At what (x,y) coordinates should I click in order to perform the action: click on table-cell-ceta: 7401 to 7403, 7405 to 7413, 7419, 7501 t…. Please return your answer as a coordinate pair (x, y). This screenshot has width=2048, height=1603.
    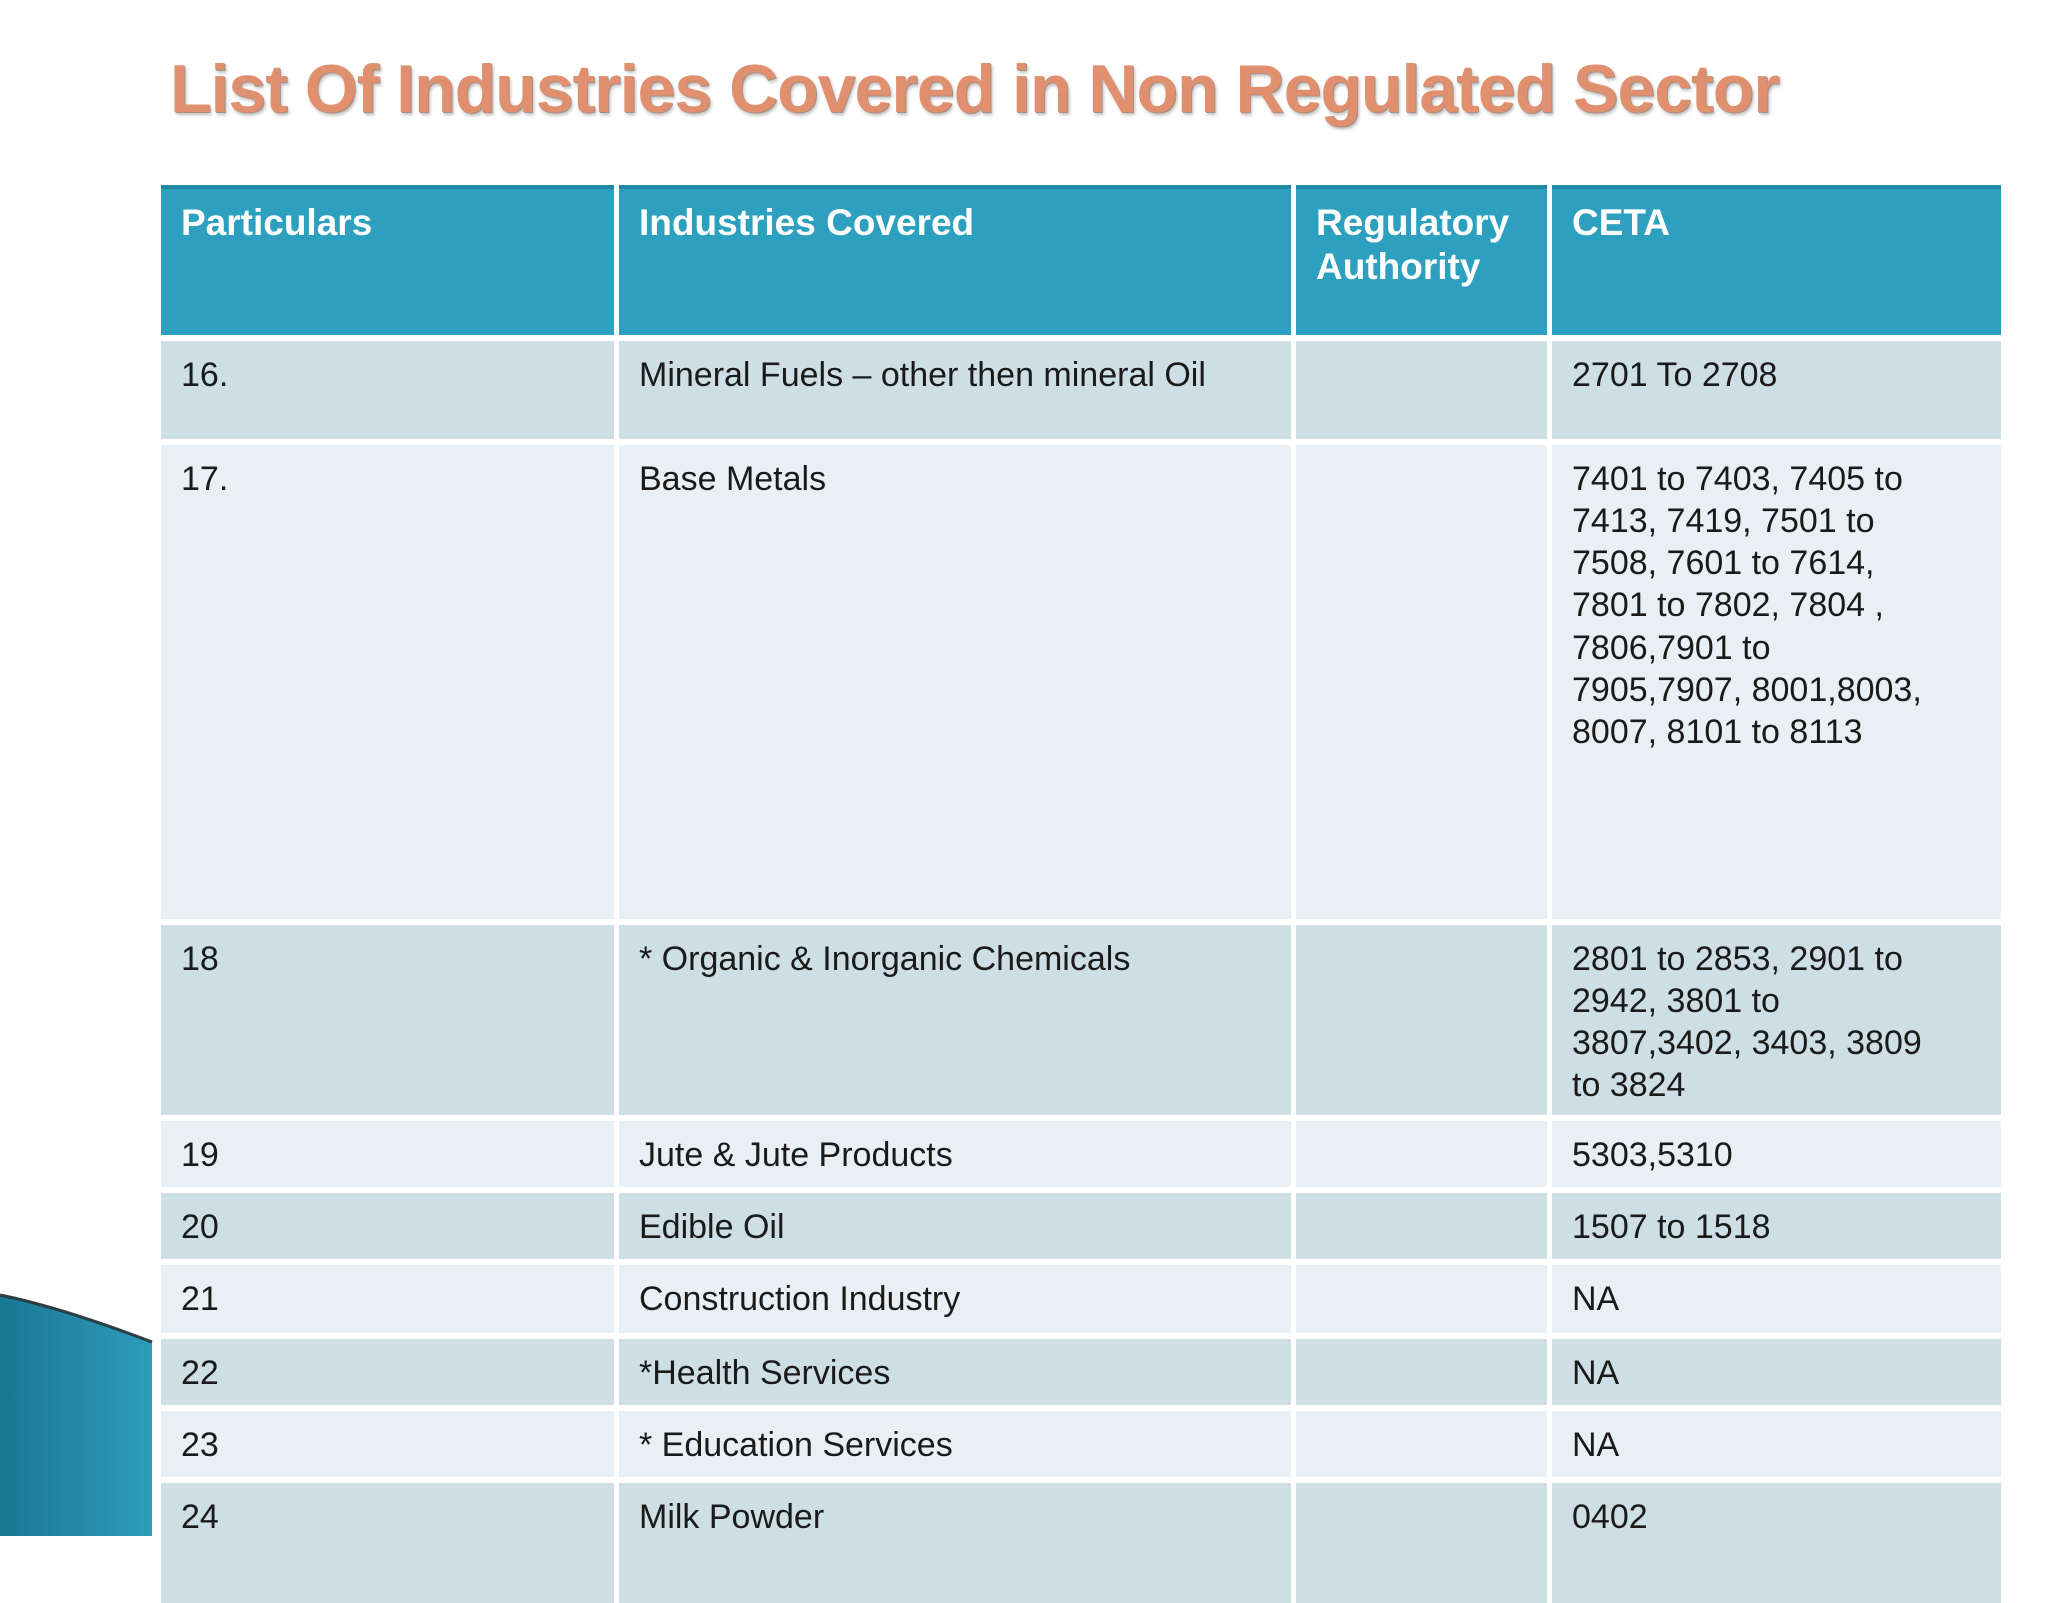
    Looking at the image, I should click on (1776, 682).